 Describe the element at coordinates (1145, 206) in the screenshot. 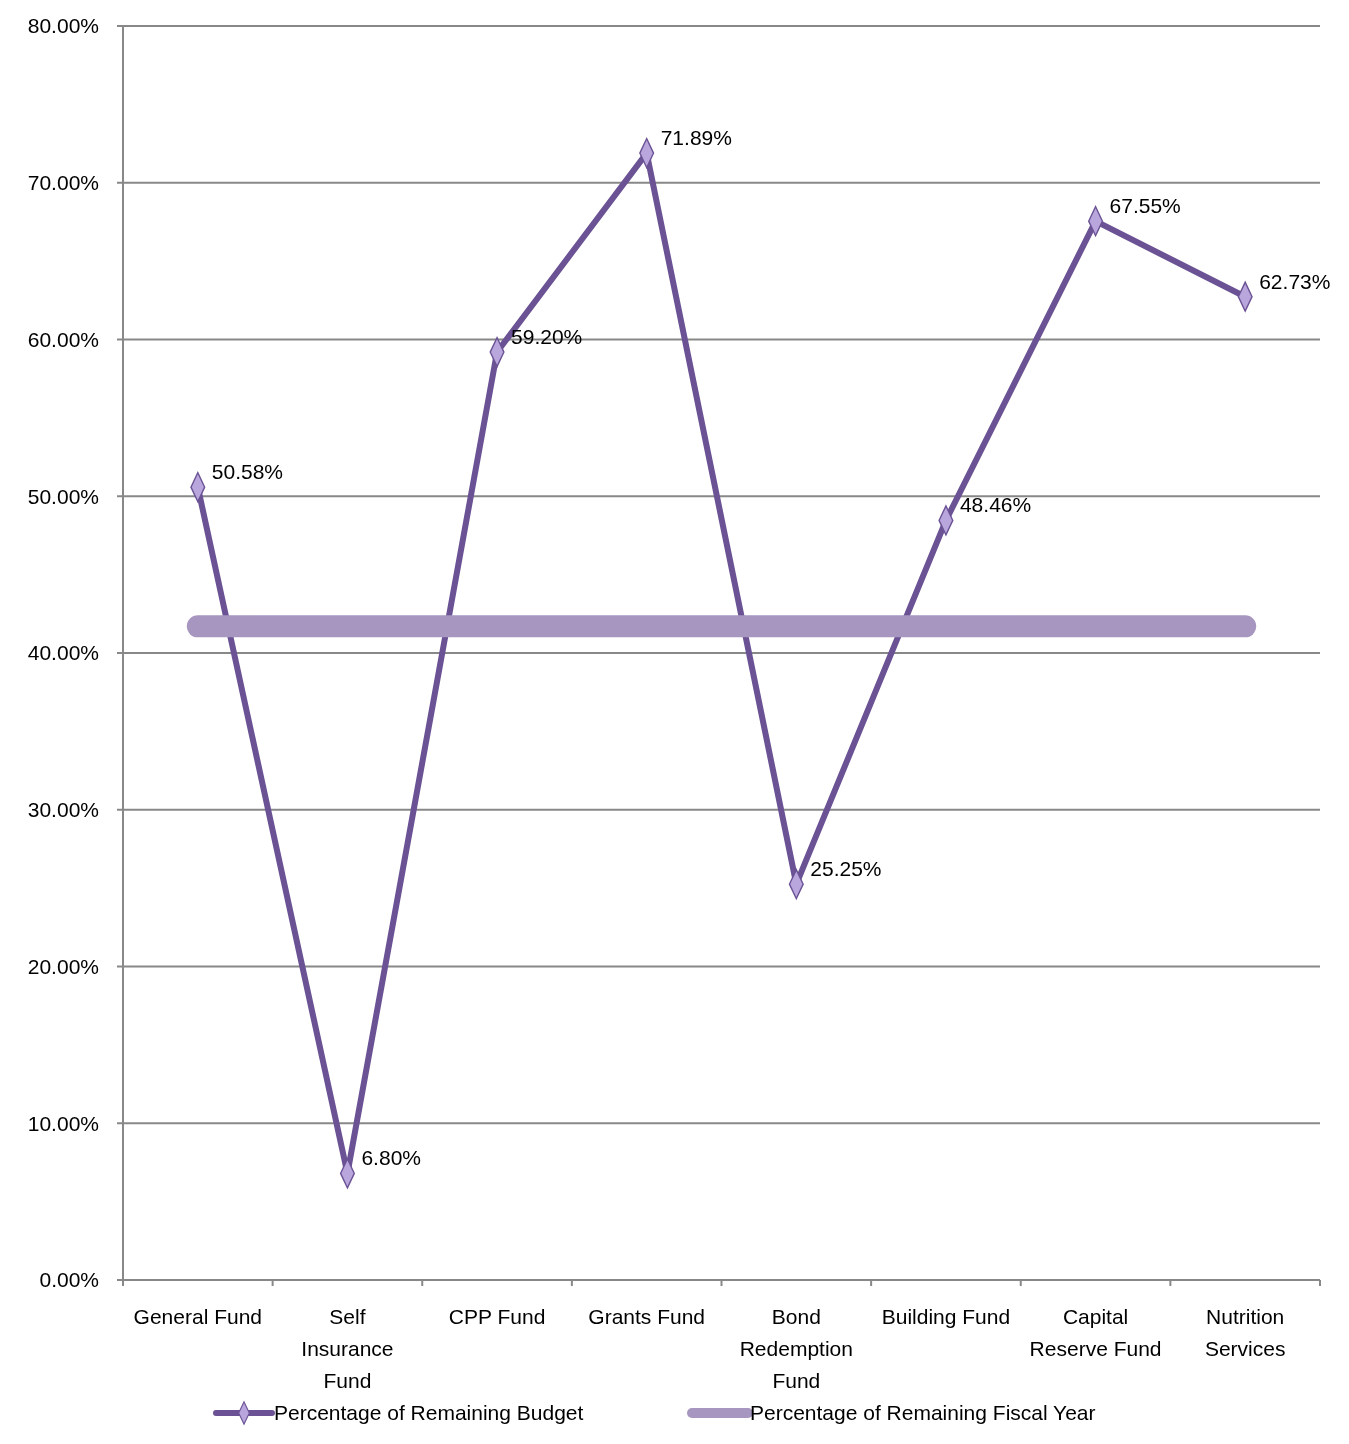

I see `data-label: 67.55%` at that location.